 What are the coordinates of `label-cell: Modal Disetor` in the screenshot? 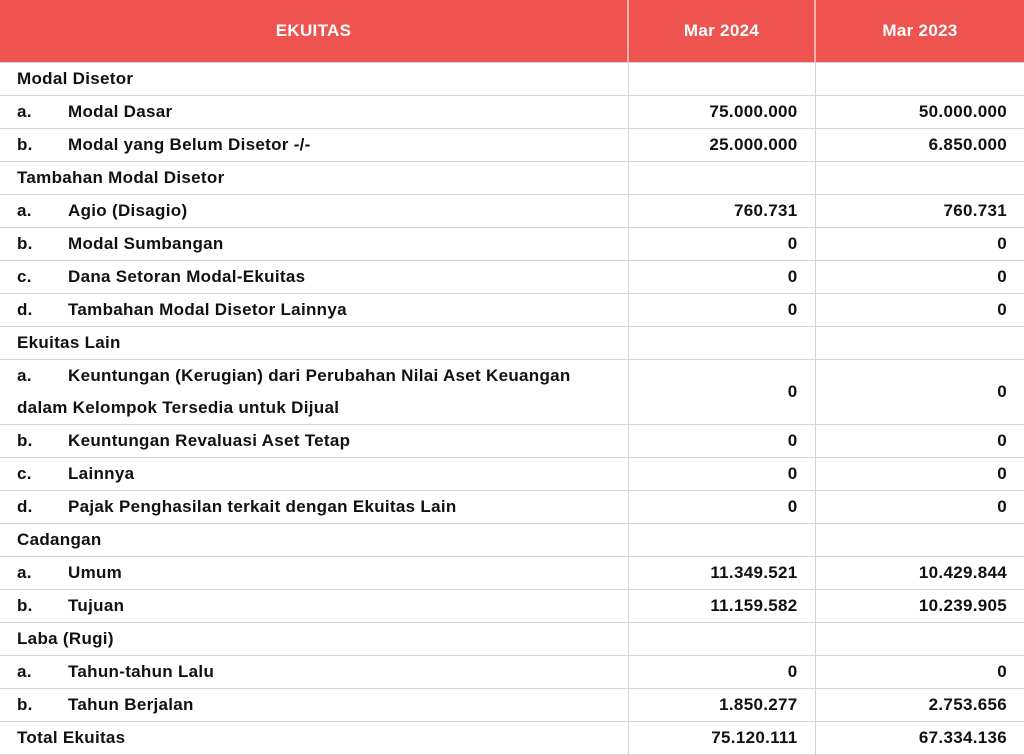 It's located at (314, 79).